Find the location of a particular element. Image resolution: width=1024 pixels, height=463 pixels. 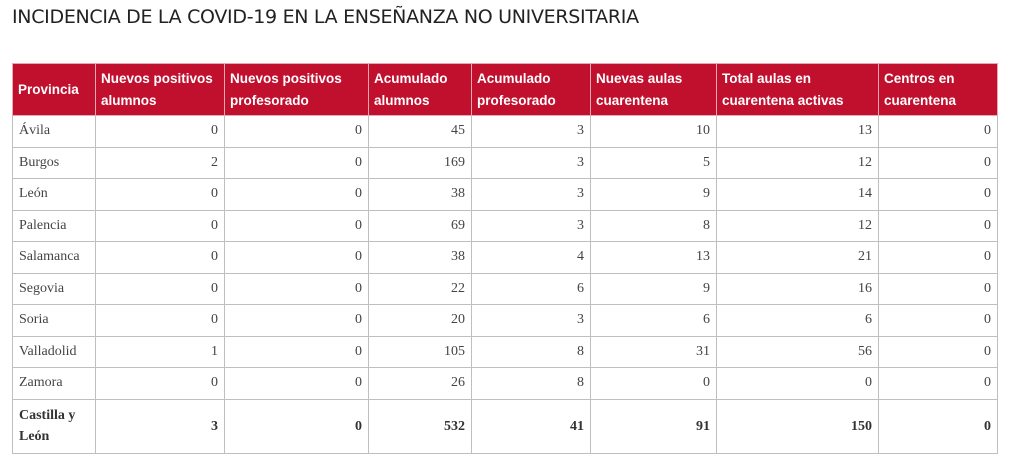

column-header: Nuevas aulas cuarentena is located at coordinates (653, 89).